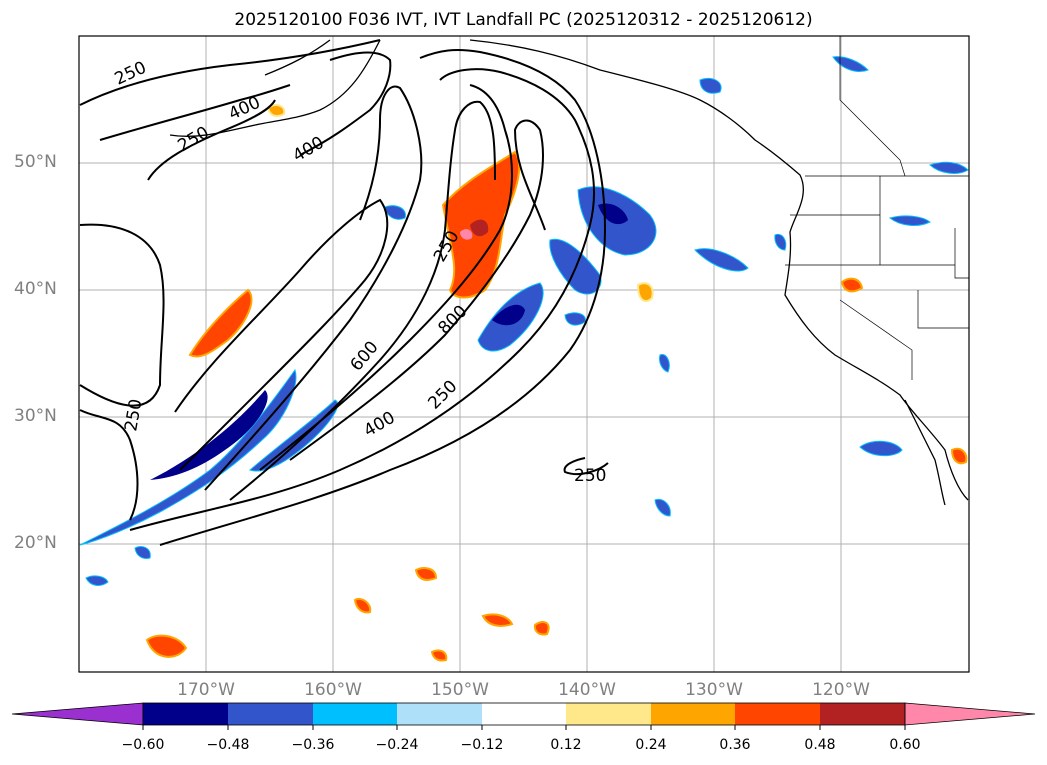  What do you see at coordinates (905, 745) in the screenshot?
I see `colorbar-tick-label: 0.60` at bounding box center [905, 745].